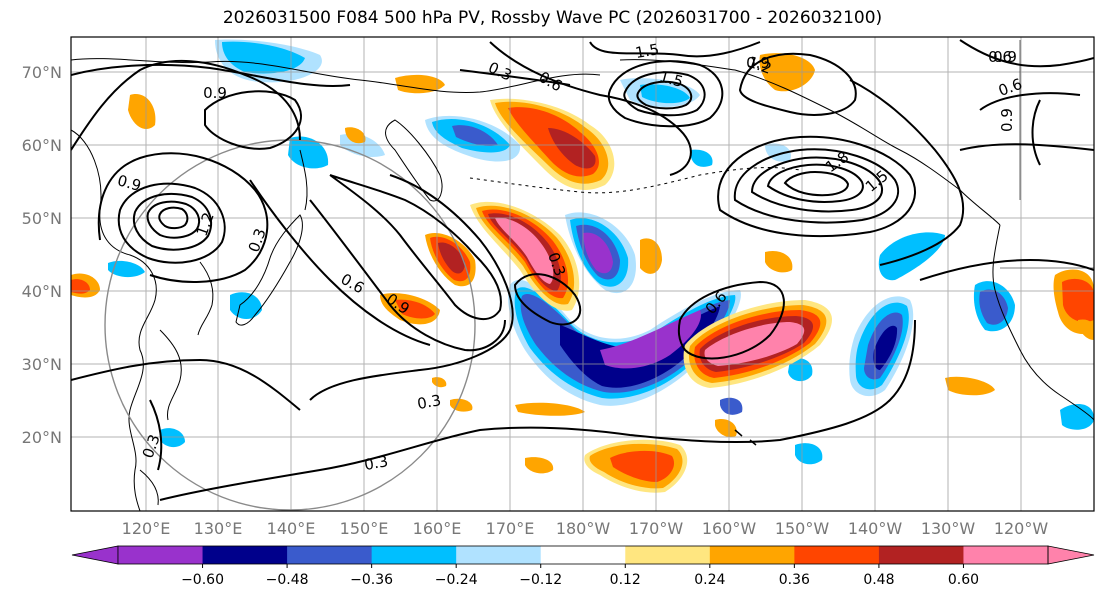 The height and width of the screenshot is (604, 1105). I want to click on lon-label: 150°E, so click(364, 528).